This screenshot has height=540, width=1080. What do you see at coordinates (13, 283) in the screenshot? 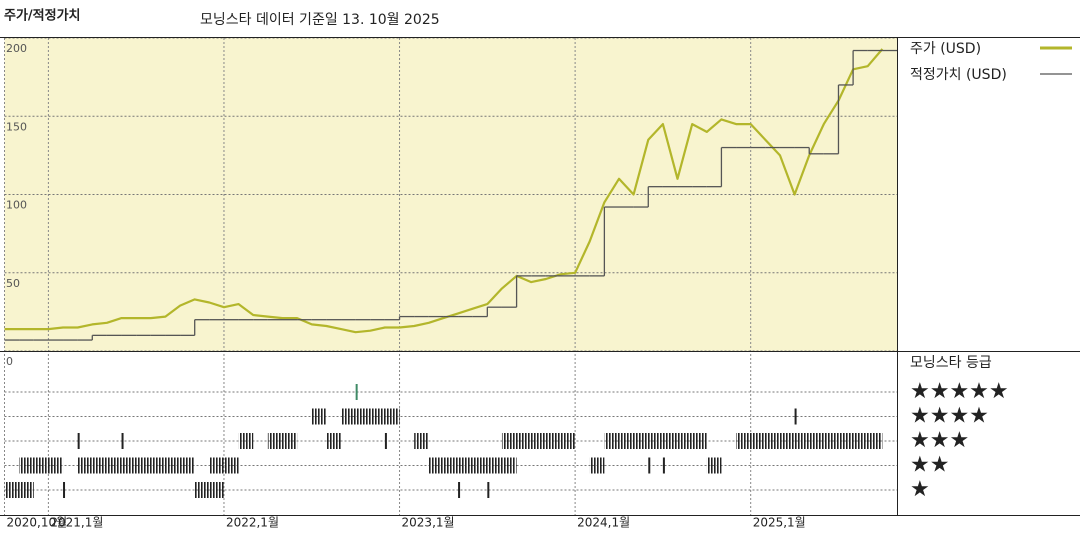
I see `y-tick-label: 50` at bounding box center [13, 283].